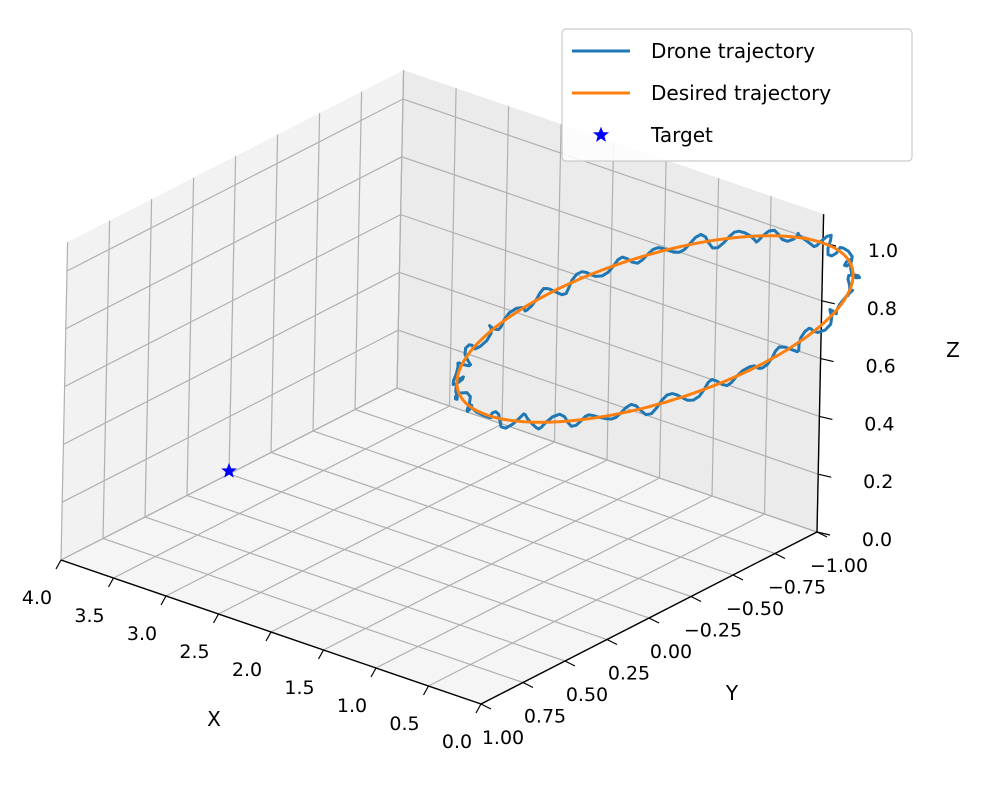  Describe the element at coordinates (741, 93) in the screenshot. I see `legend-label-desired: Desired trajectory` at that location.